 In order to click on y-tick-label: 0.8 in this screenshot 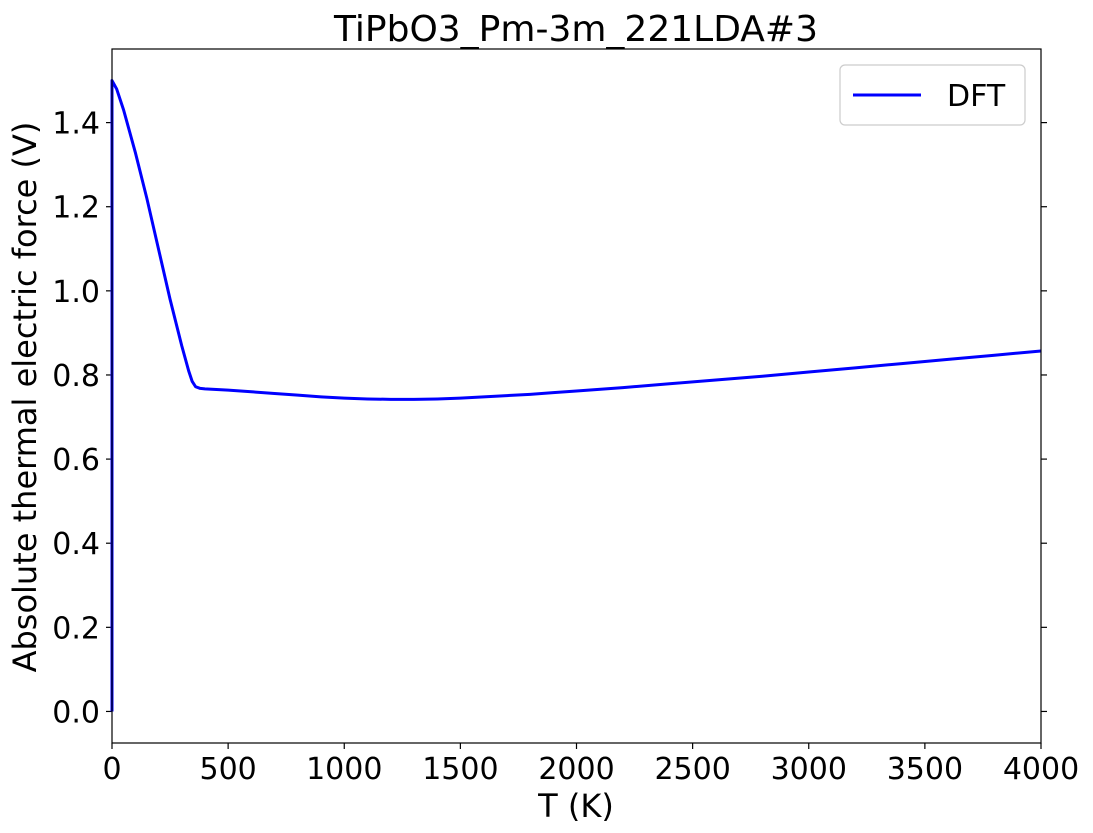, I will do `click(76, 376)`.